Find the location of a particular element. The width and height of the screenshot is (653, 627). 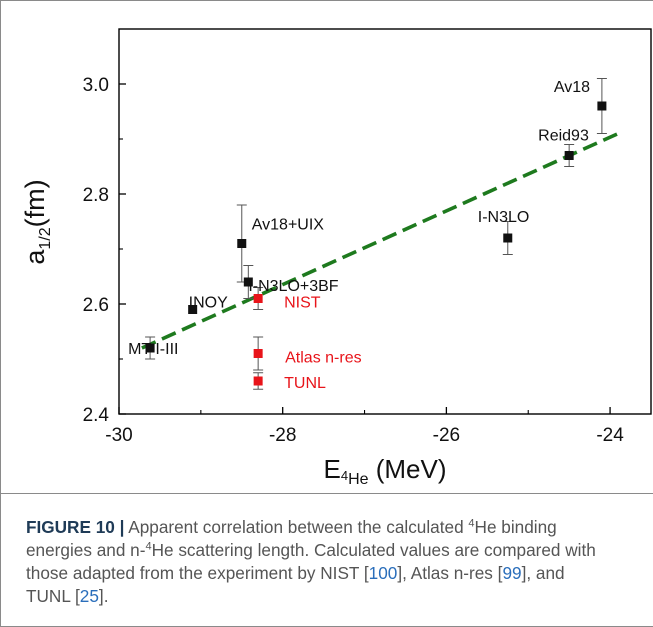

point-label: I-N3LO is located at coordinates (504, 217).